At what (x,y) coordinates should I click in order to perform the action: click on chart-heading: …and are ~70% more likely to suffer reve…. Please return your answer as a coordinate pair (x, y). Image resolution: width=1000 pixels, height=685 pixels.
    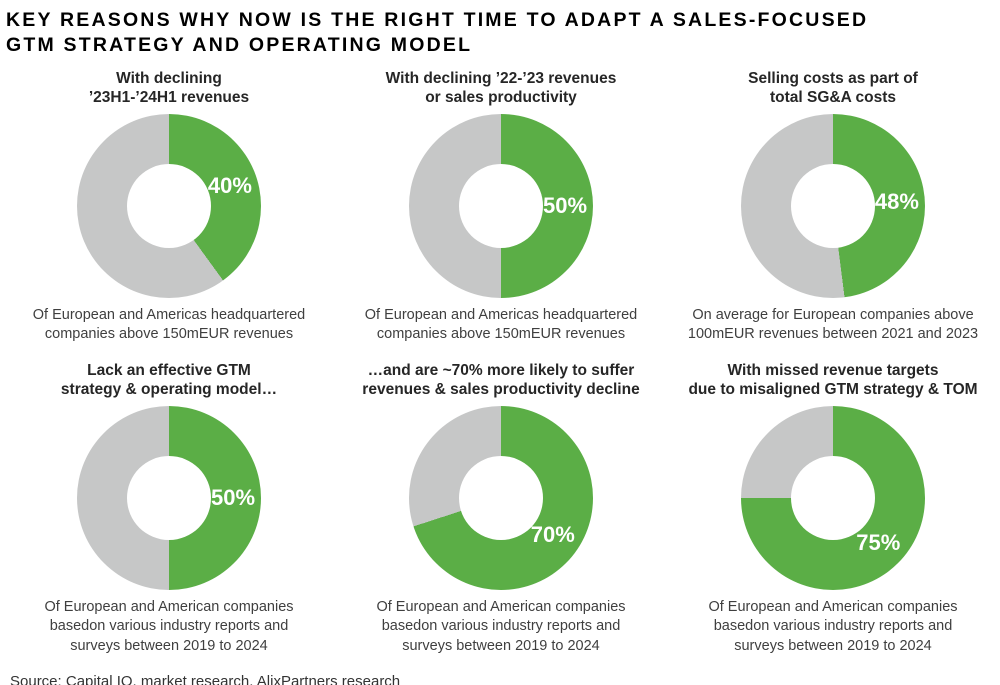
    Looking at the image, I should click on (501, 380).